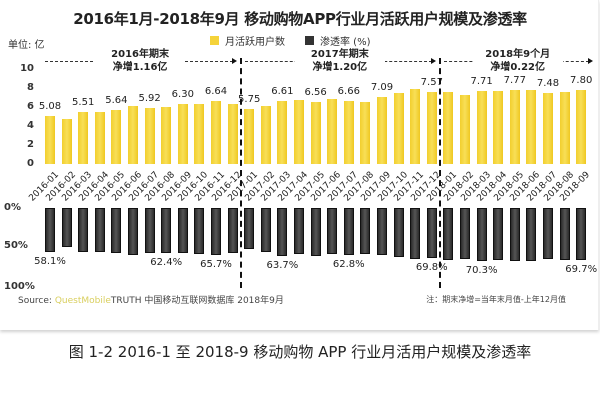  Describe the element at coordinates (214, 40) in the screenshot. I see `legend-swatch-yellow-icon` at that location.